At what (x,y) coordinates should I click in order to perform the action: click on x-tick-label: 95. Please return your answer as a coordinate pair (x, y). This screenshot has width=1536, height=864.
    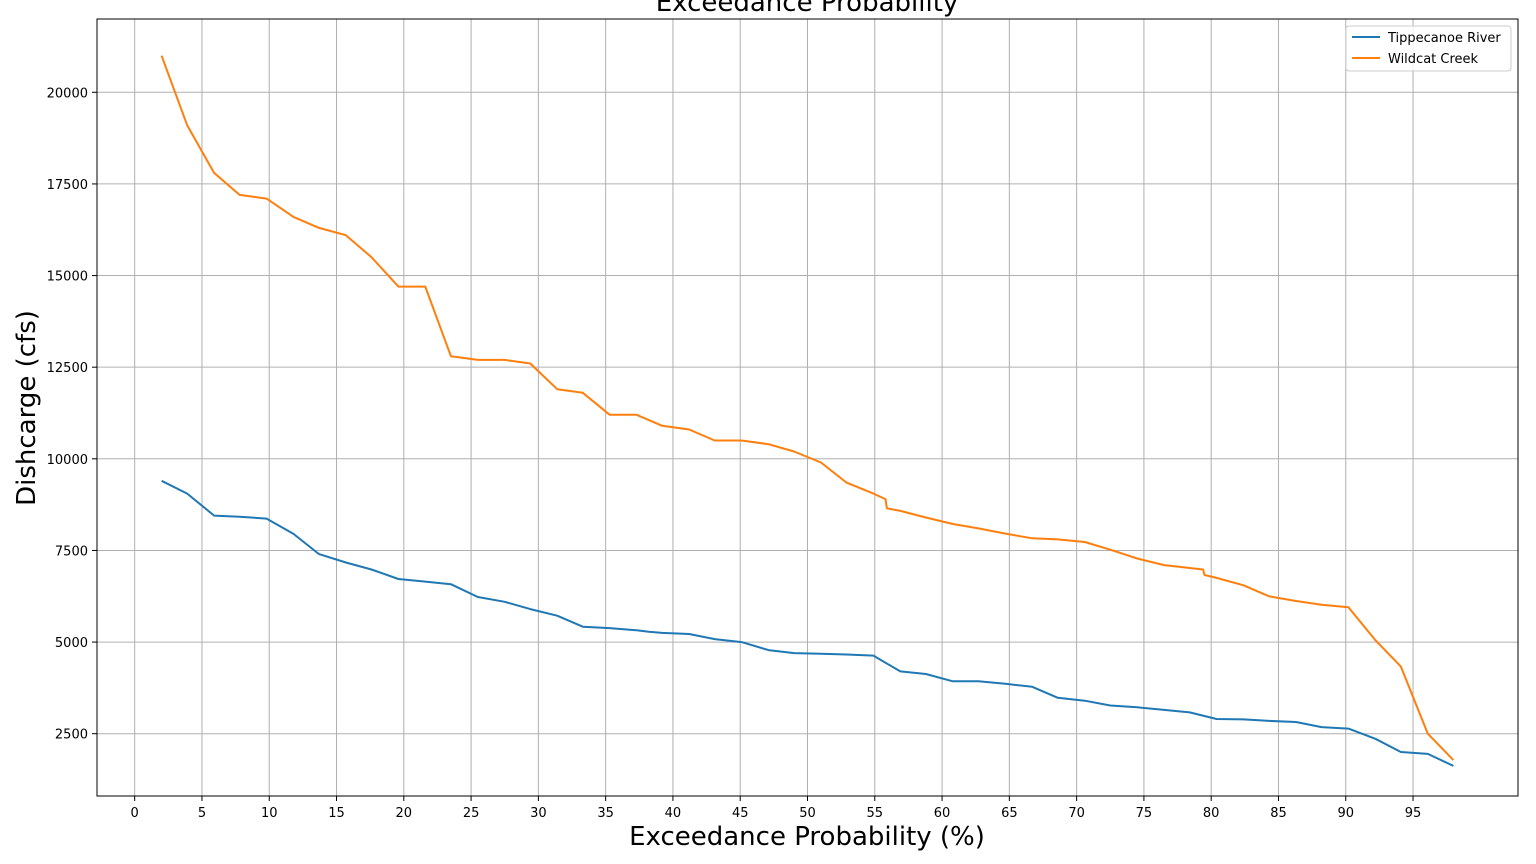
    Looking at the image, I should click on (1413, 813).